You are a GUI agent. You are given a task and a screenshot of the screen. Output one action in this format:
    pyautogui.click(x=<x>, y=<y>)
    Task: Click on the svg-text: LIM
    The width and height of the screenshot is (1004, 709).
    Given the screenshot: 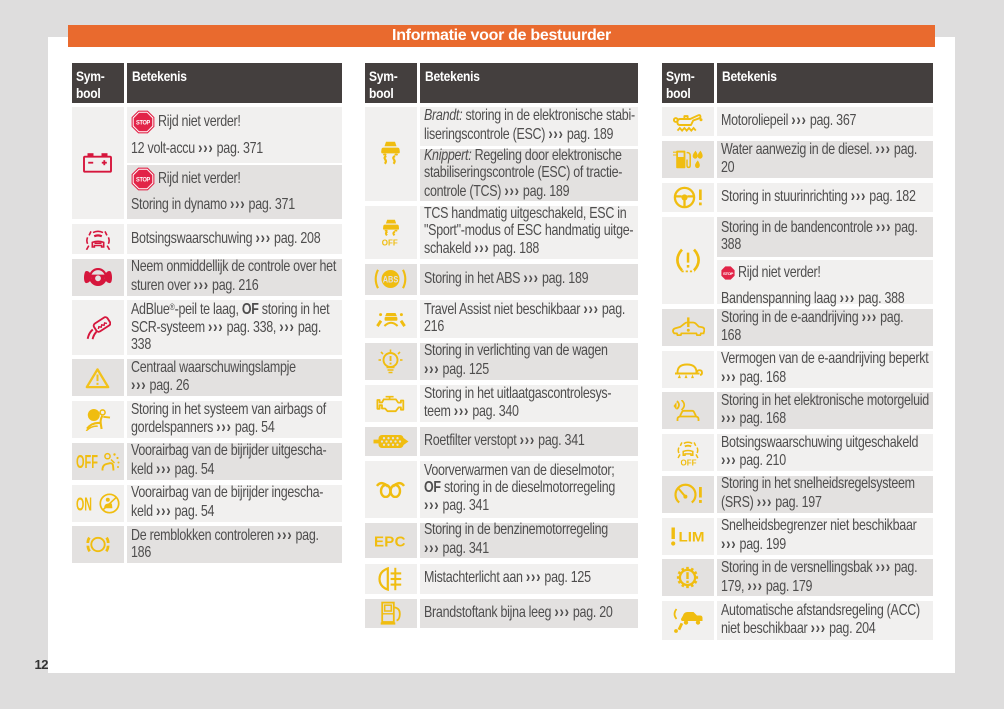 What is the action you would take?
    pyautogui.click(x=691, y=536)
    